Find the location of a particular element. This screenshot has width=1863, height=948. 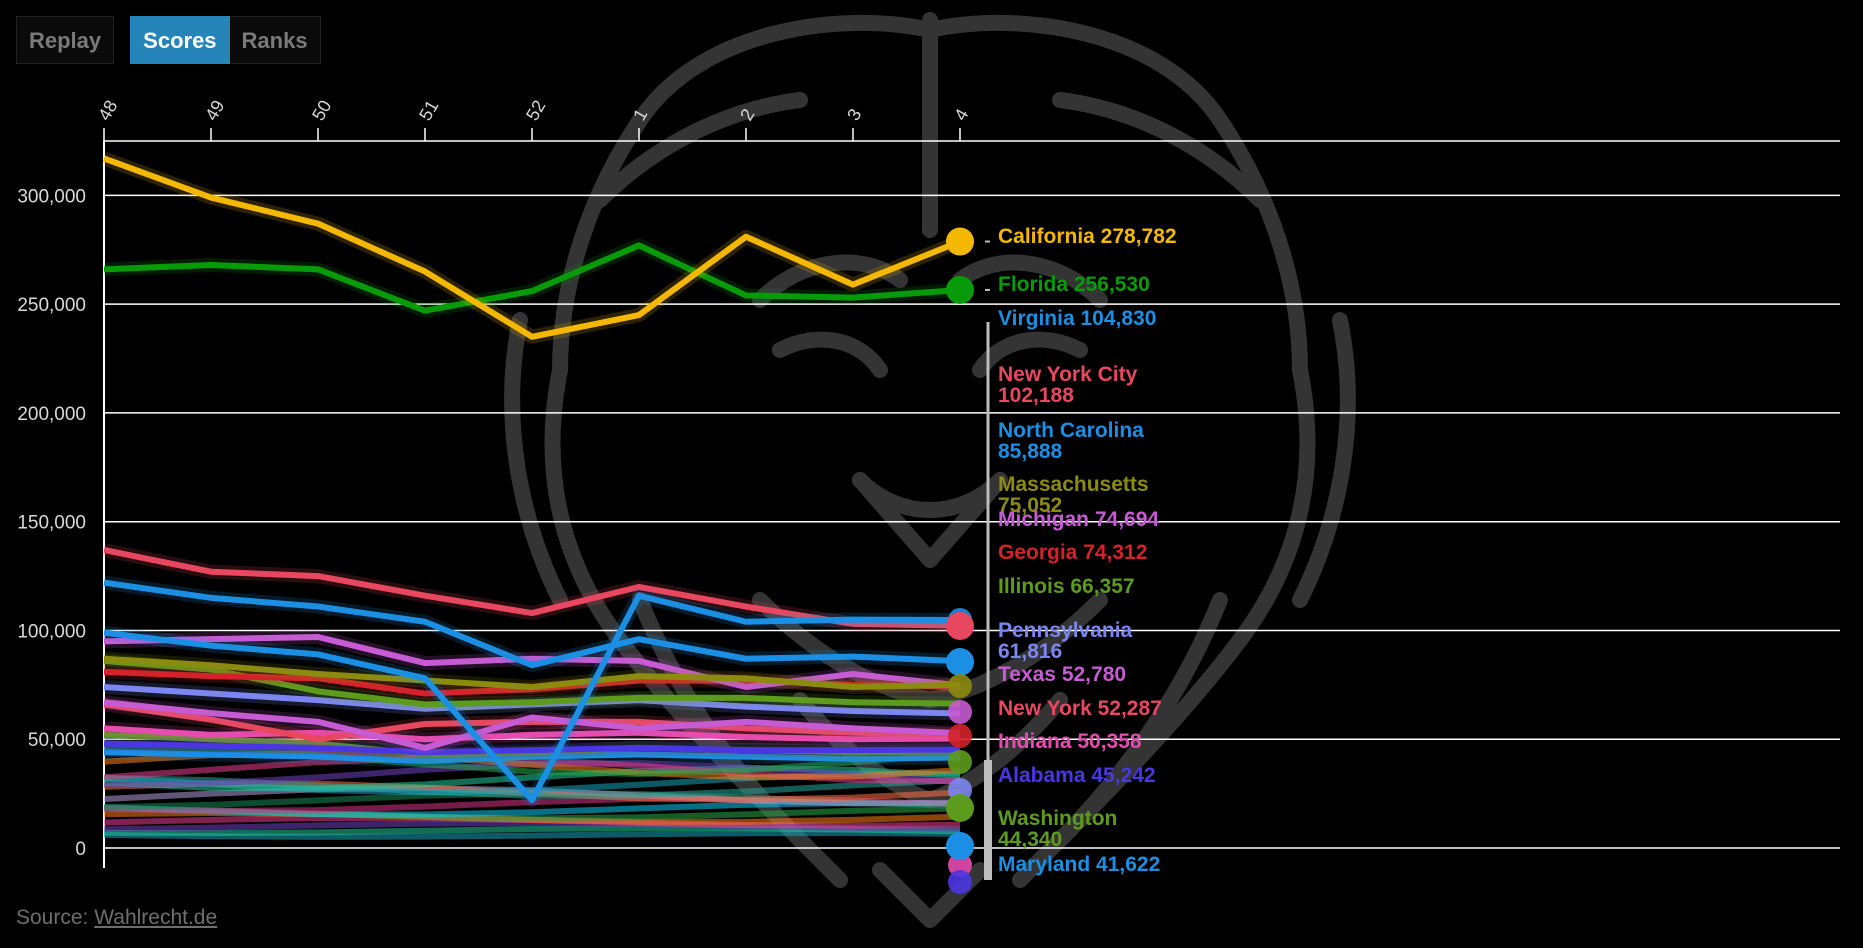

series-end-label: Maryland 41,622 is located at coordinates (1079, 864).